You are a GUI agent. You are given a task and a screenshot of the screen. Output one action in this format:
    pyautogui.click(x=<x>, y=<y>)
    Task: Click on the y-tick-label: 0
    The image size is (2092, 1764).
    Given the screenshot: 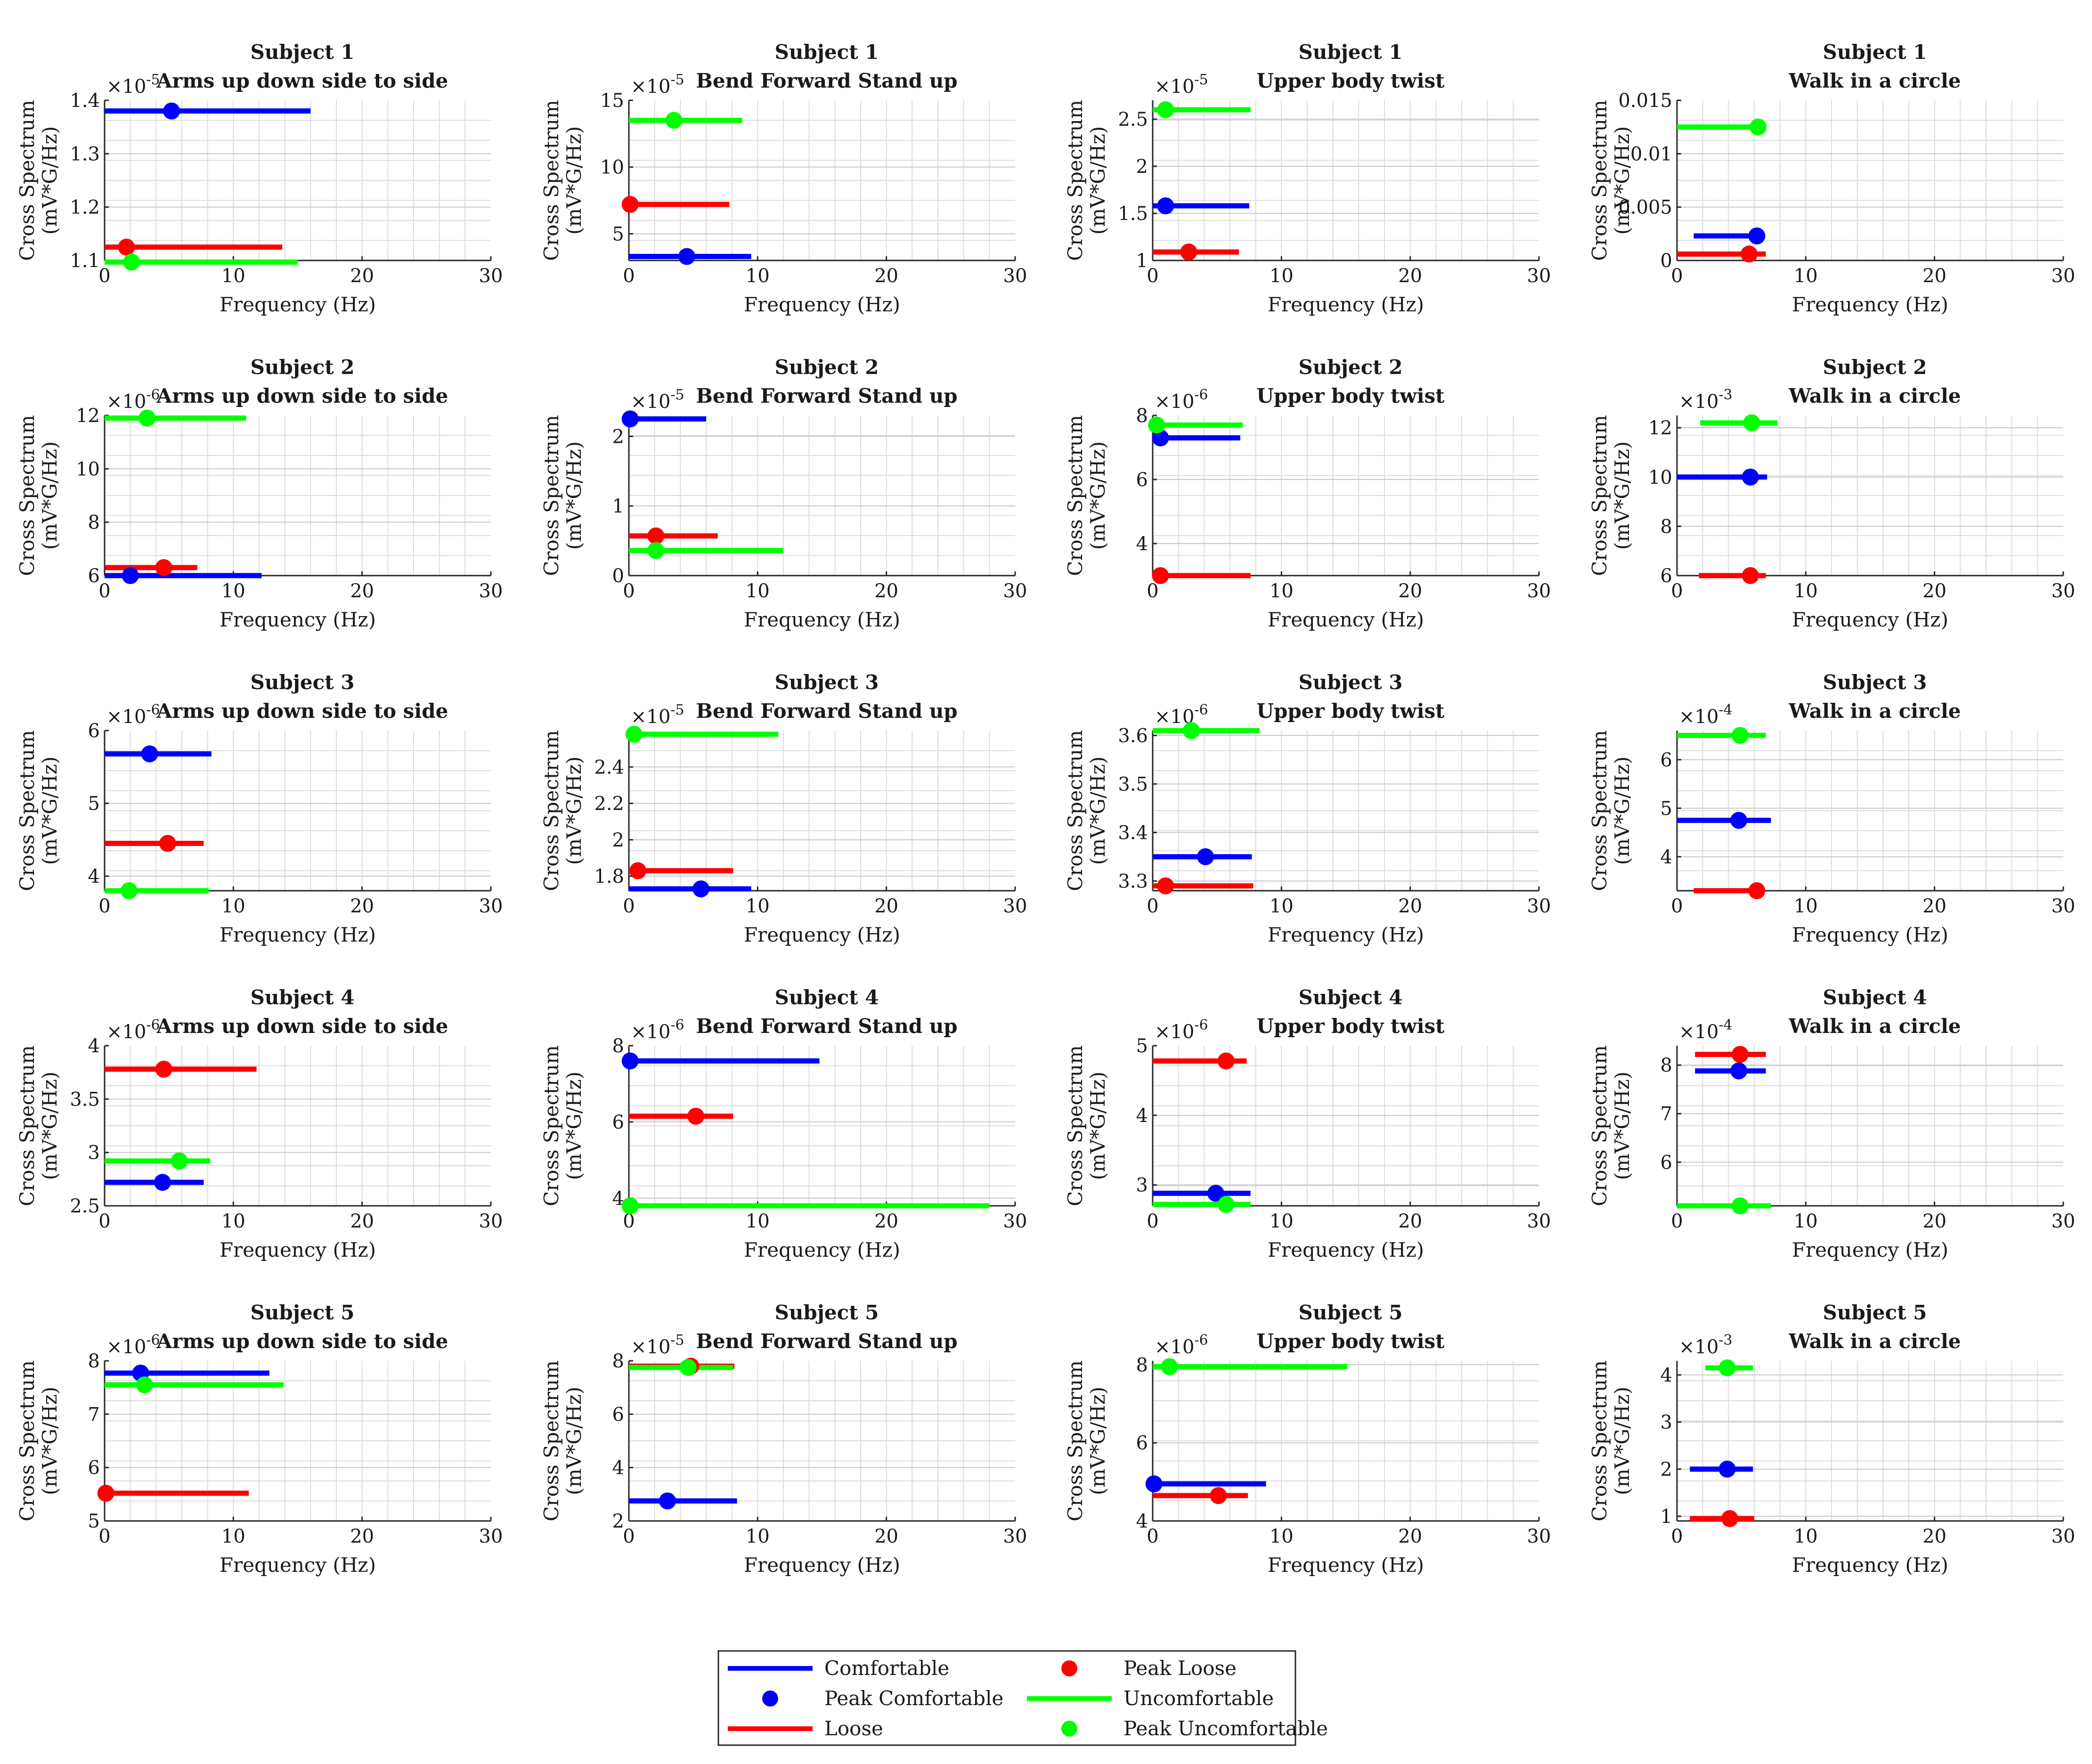 What is the action you would take?
    pyautogui.click(x=618, y=576)
    